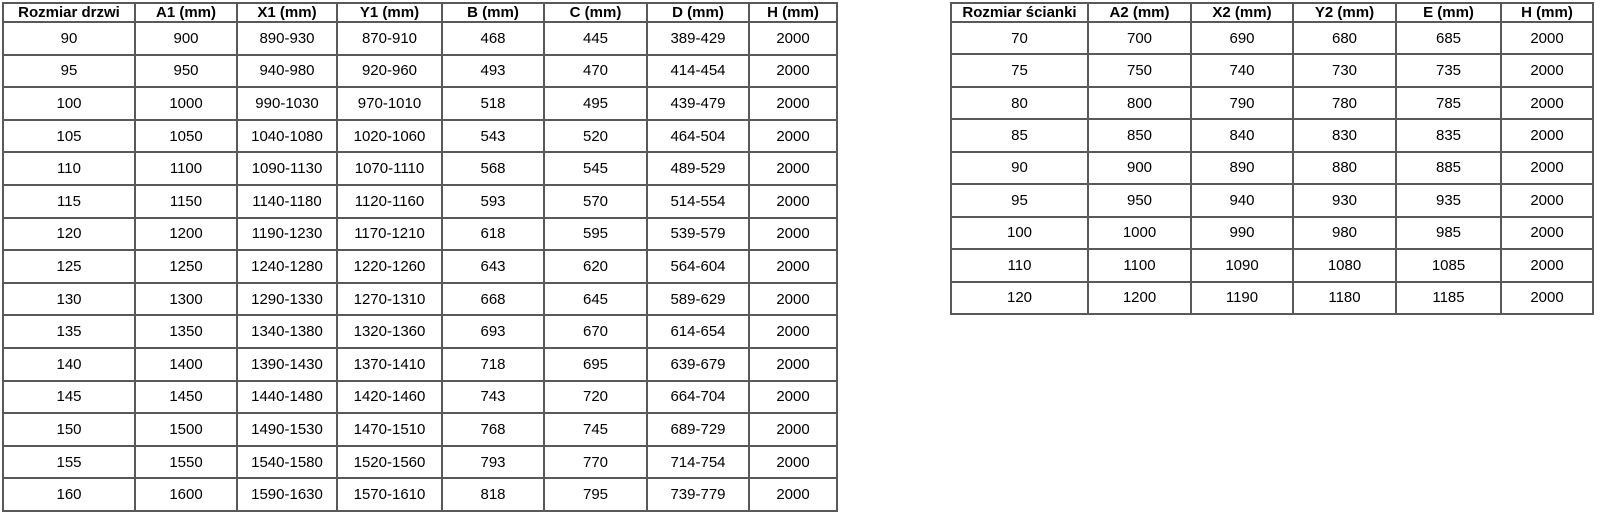 The height and width of the screenshot is (514, 1600). What do you see at coordinates (1448, 38) in the screenshot?
I see `table-cell: 685` at bounding box center [1448, 38].